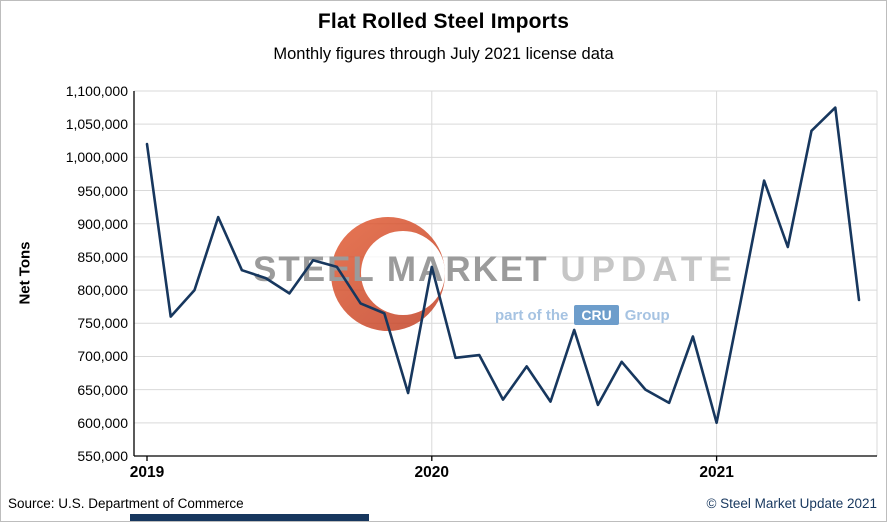  What do you see at coordinates (102, 389) in the screenshot?
I see `y-tick-label: 650,000` at bounding box center [102, 389].